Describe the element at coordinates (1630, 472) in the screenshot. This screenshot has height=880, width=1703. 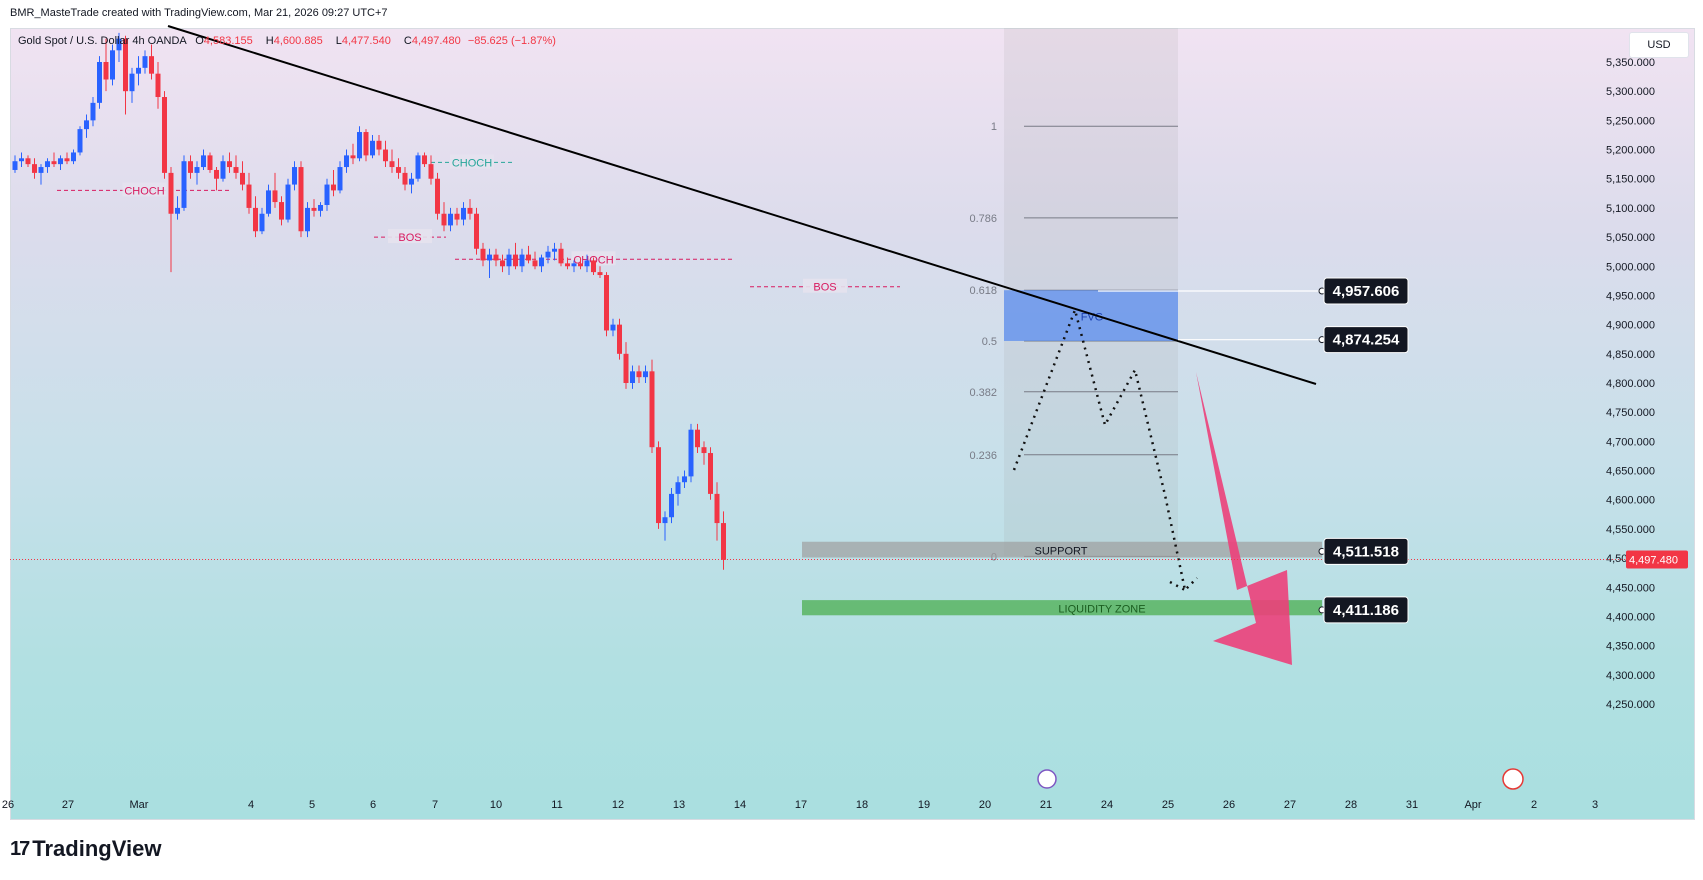
I see `price-tick: 4,650.000` at that location.